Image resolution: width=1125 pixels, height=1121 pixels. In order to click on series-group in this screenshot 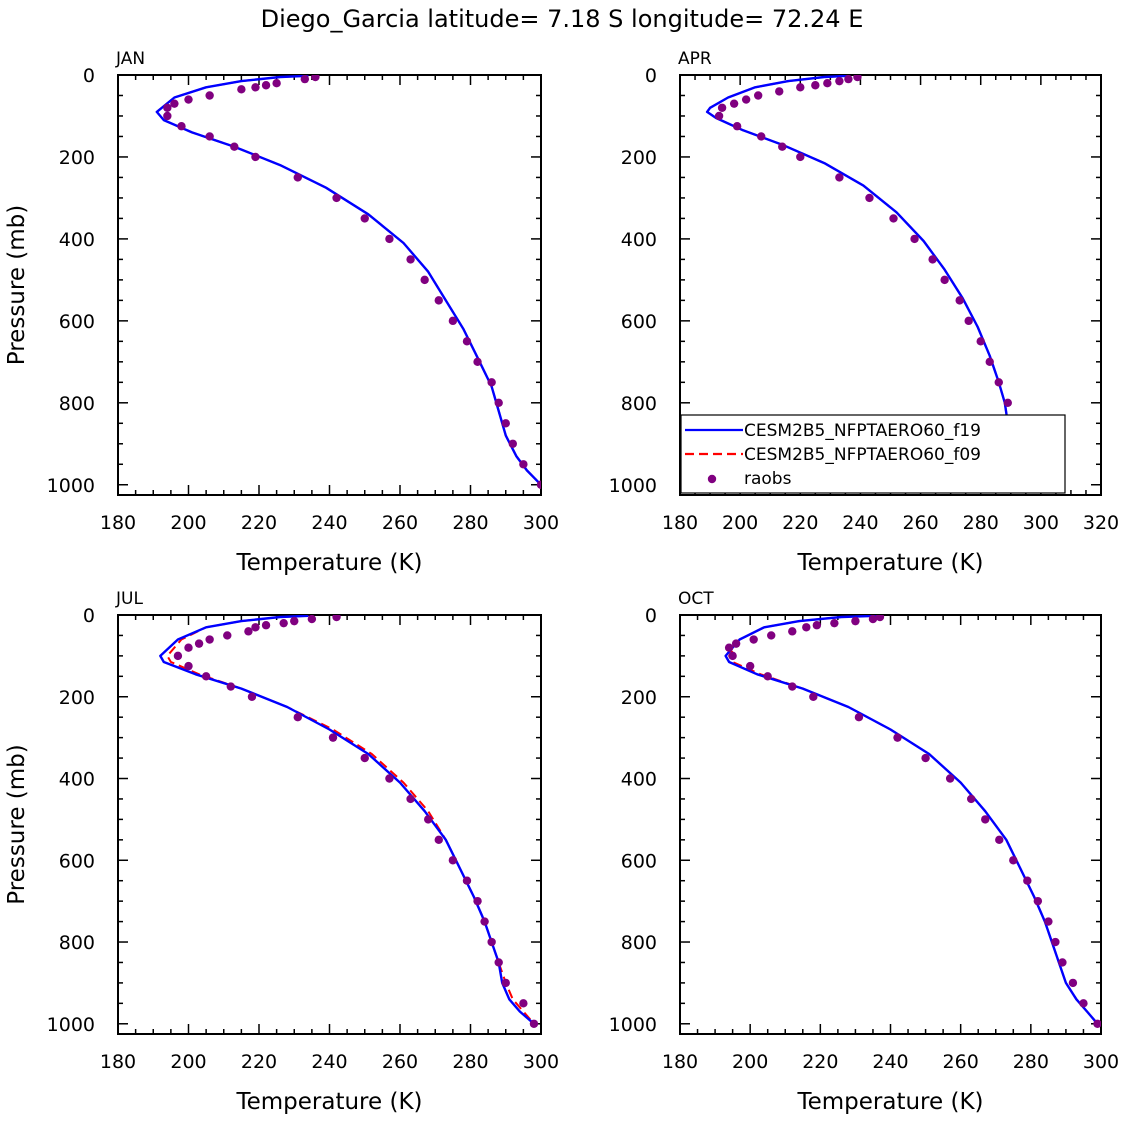, I will do `click(912, 821)`.